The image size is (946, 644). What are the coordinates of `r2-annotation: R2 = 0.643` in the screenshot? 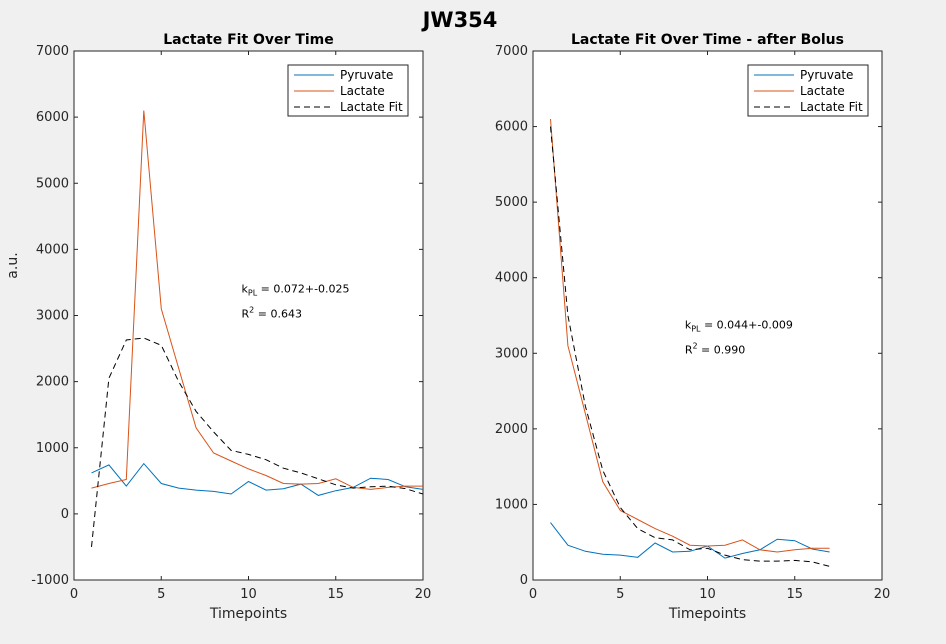 It's located at (272, 312).